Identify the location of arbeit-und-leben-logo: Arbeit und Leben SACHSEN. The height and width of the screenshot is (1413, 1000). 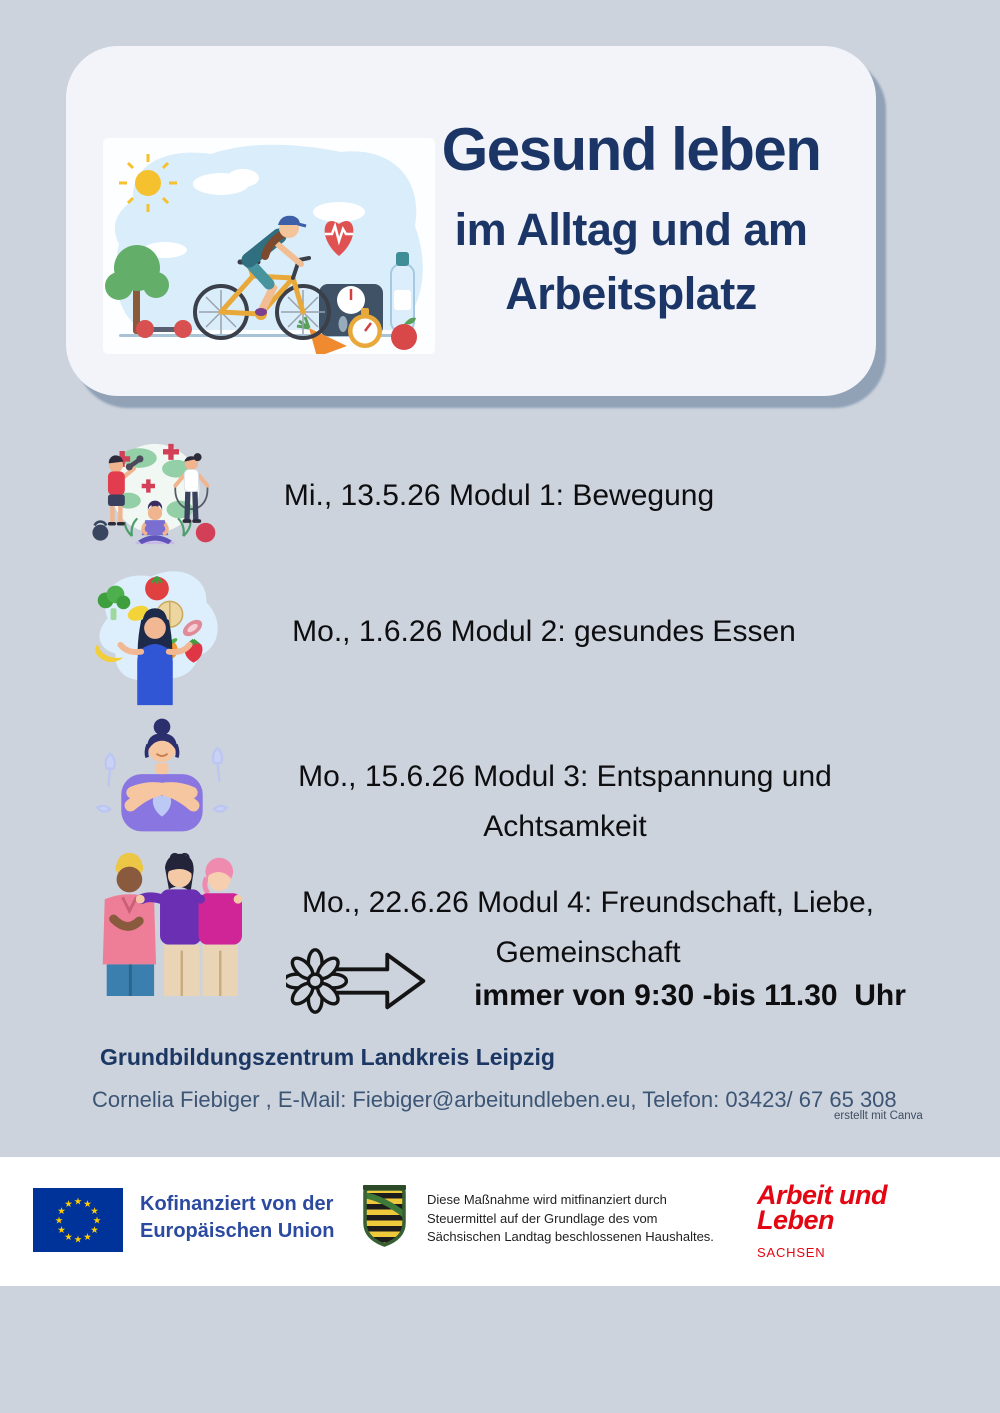
(822, 1220).